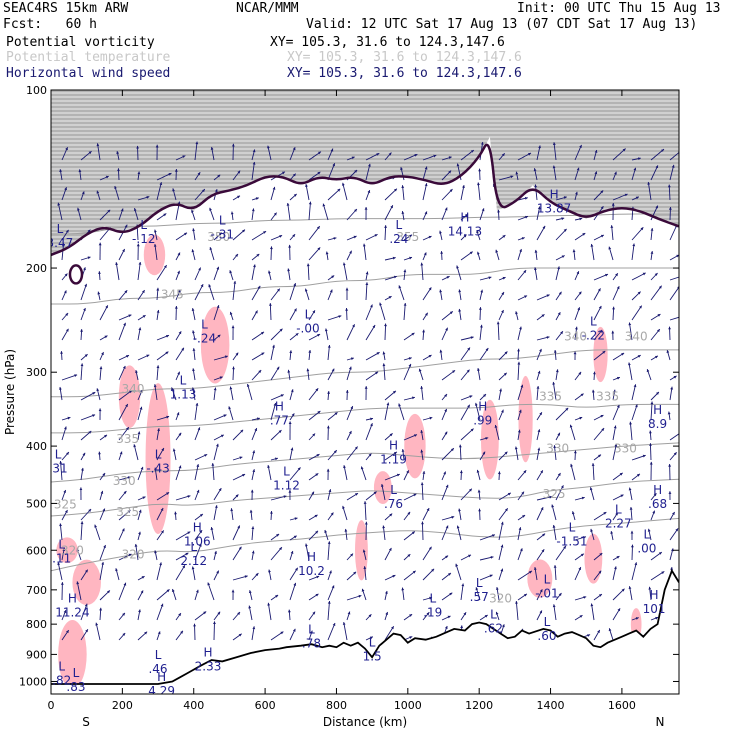 This screenshot has width=740, height=740. What do you see at coordinates (660, 722) in the screenshot?
I see `x-axis-north-label: N` at bounding box center [660, 722].